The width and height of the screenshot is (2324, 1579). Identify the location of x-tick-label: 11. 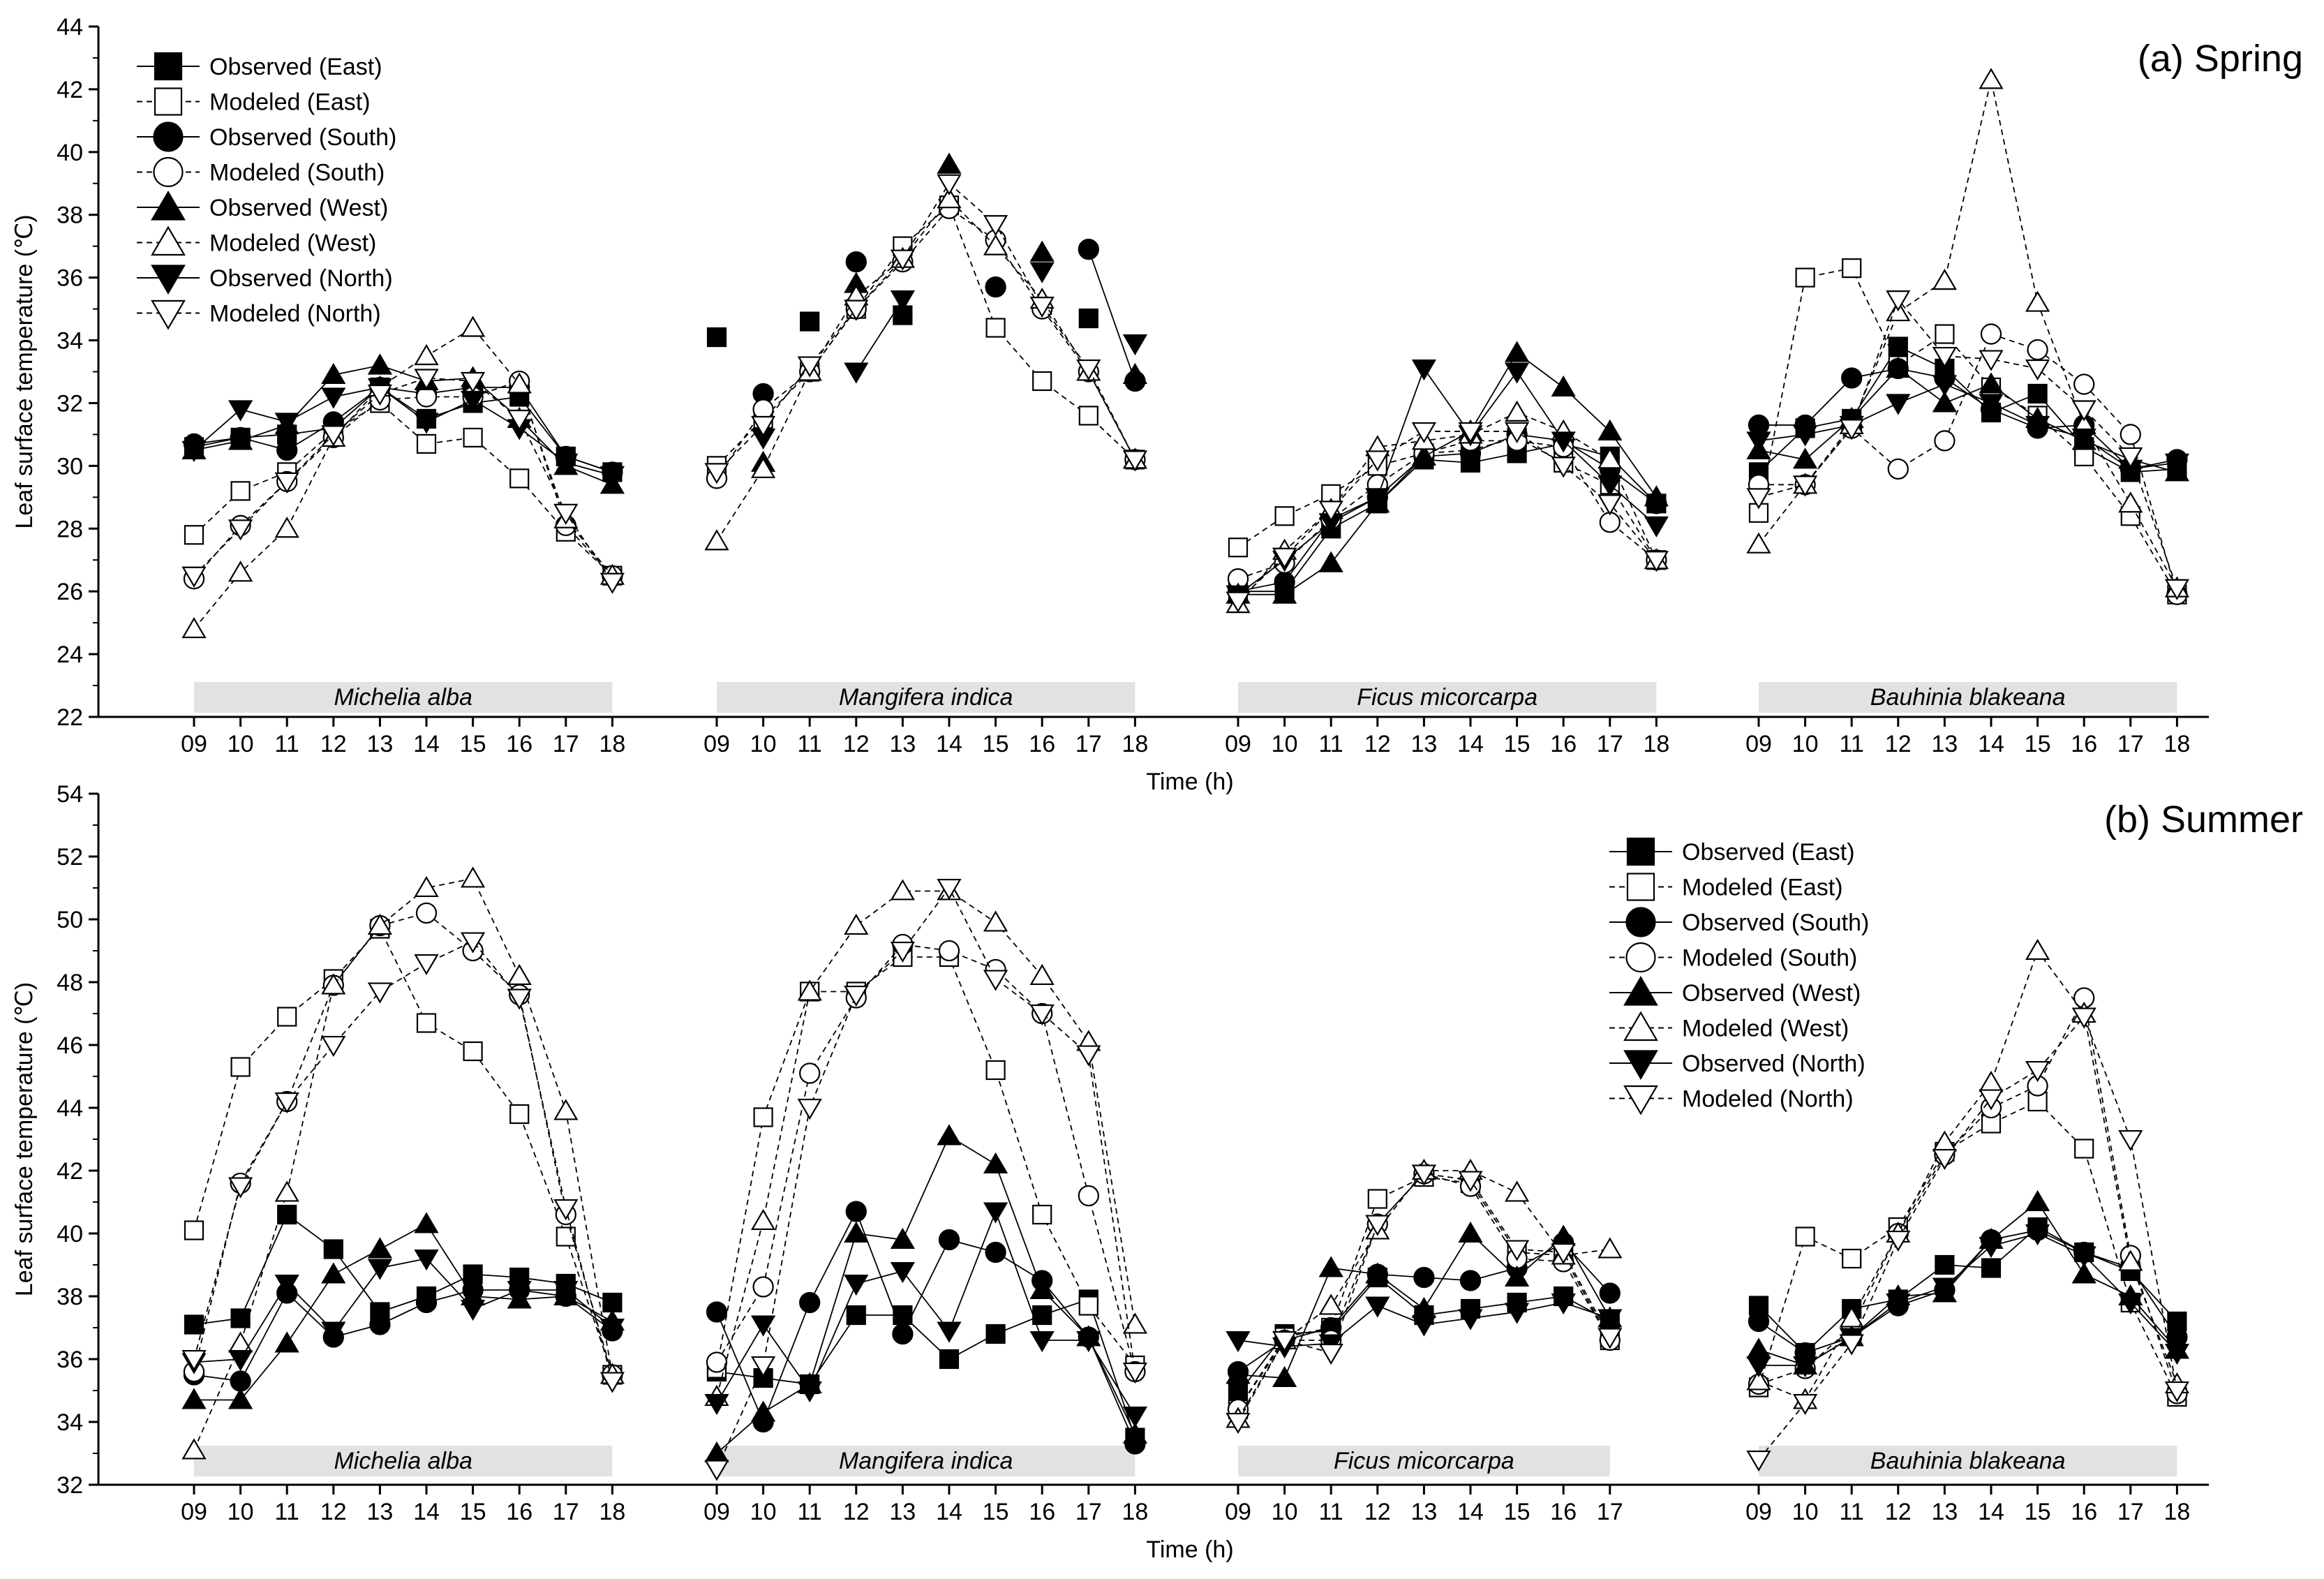
(810, 1512).